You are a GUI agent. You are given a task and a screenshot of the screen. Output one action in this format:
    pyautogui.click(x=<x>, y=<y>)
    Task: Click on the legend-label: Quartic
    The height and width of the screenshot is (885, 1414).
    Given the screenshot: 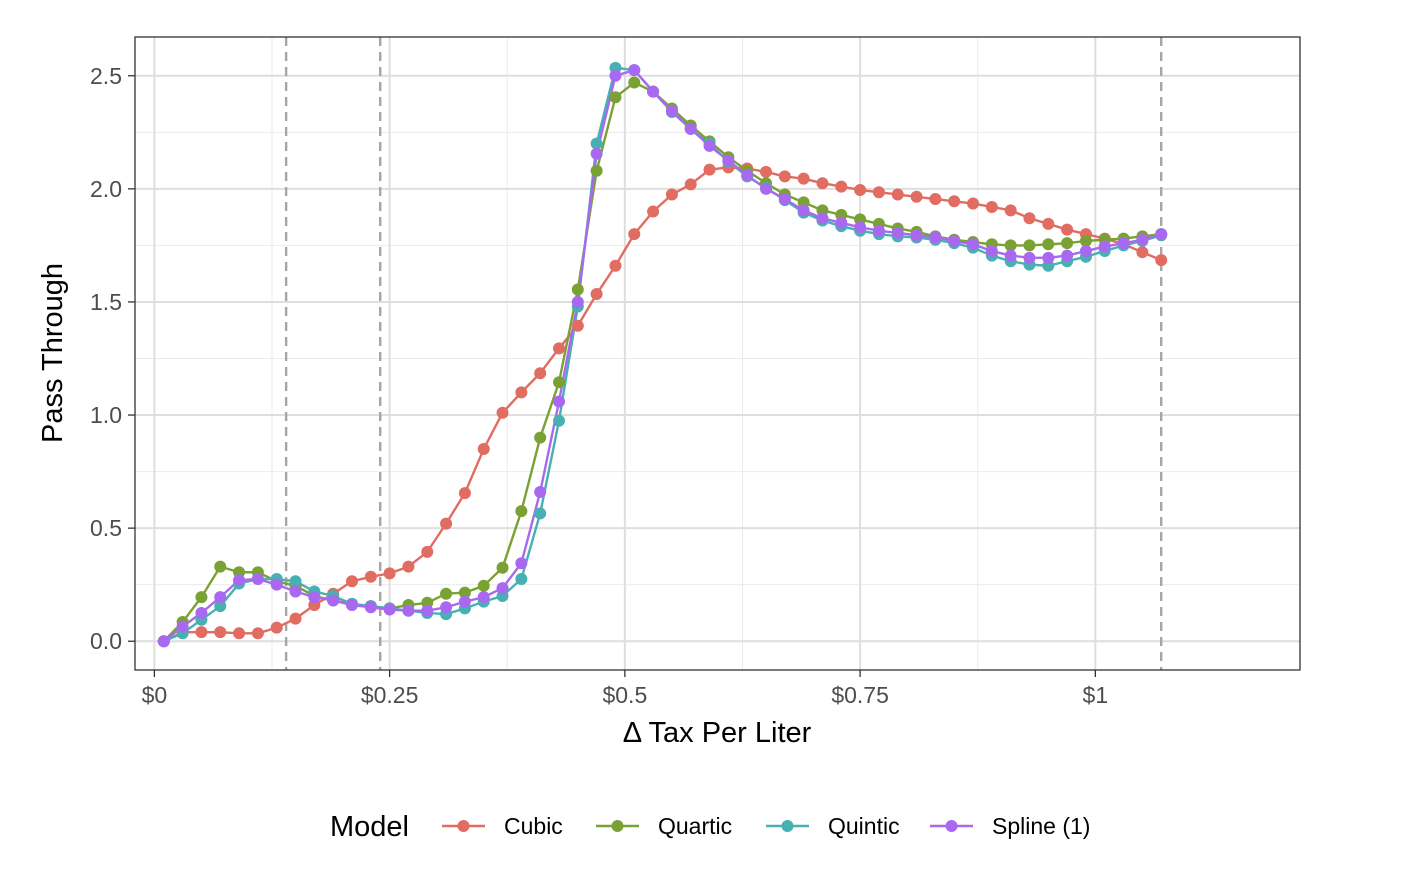 What is the action you would take?
    pyautogui.click(x=695, y=826)
    